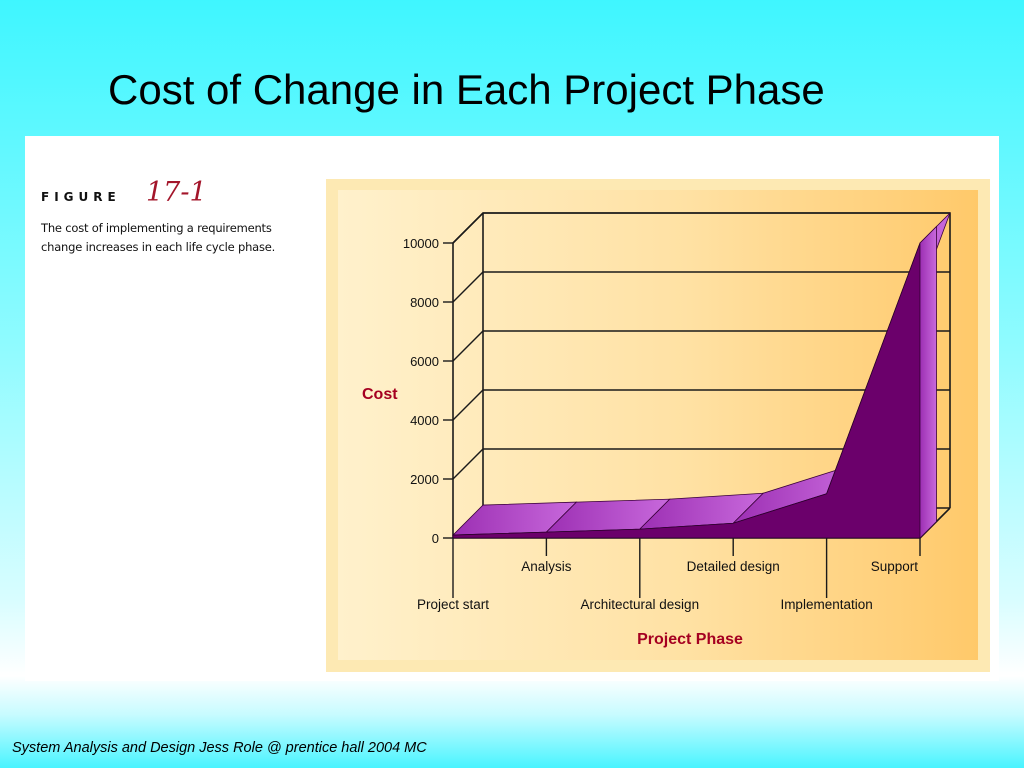 The image size is (1024, 768). I want to click on x-tick-label: Detailed design, so click(733, 566).